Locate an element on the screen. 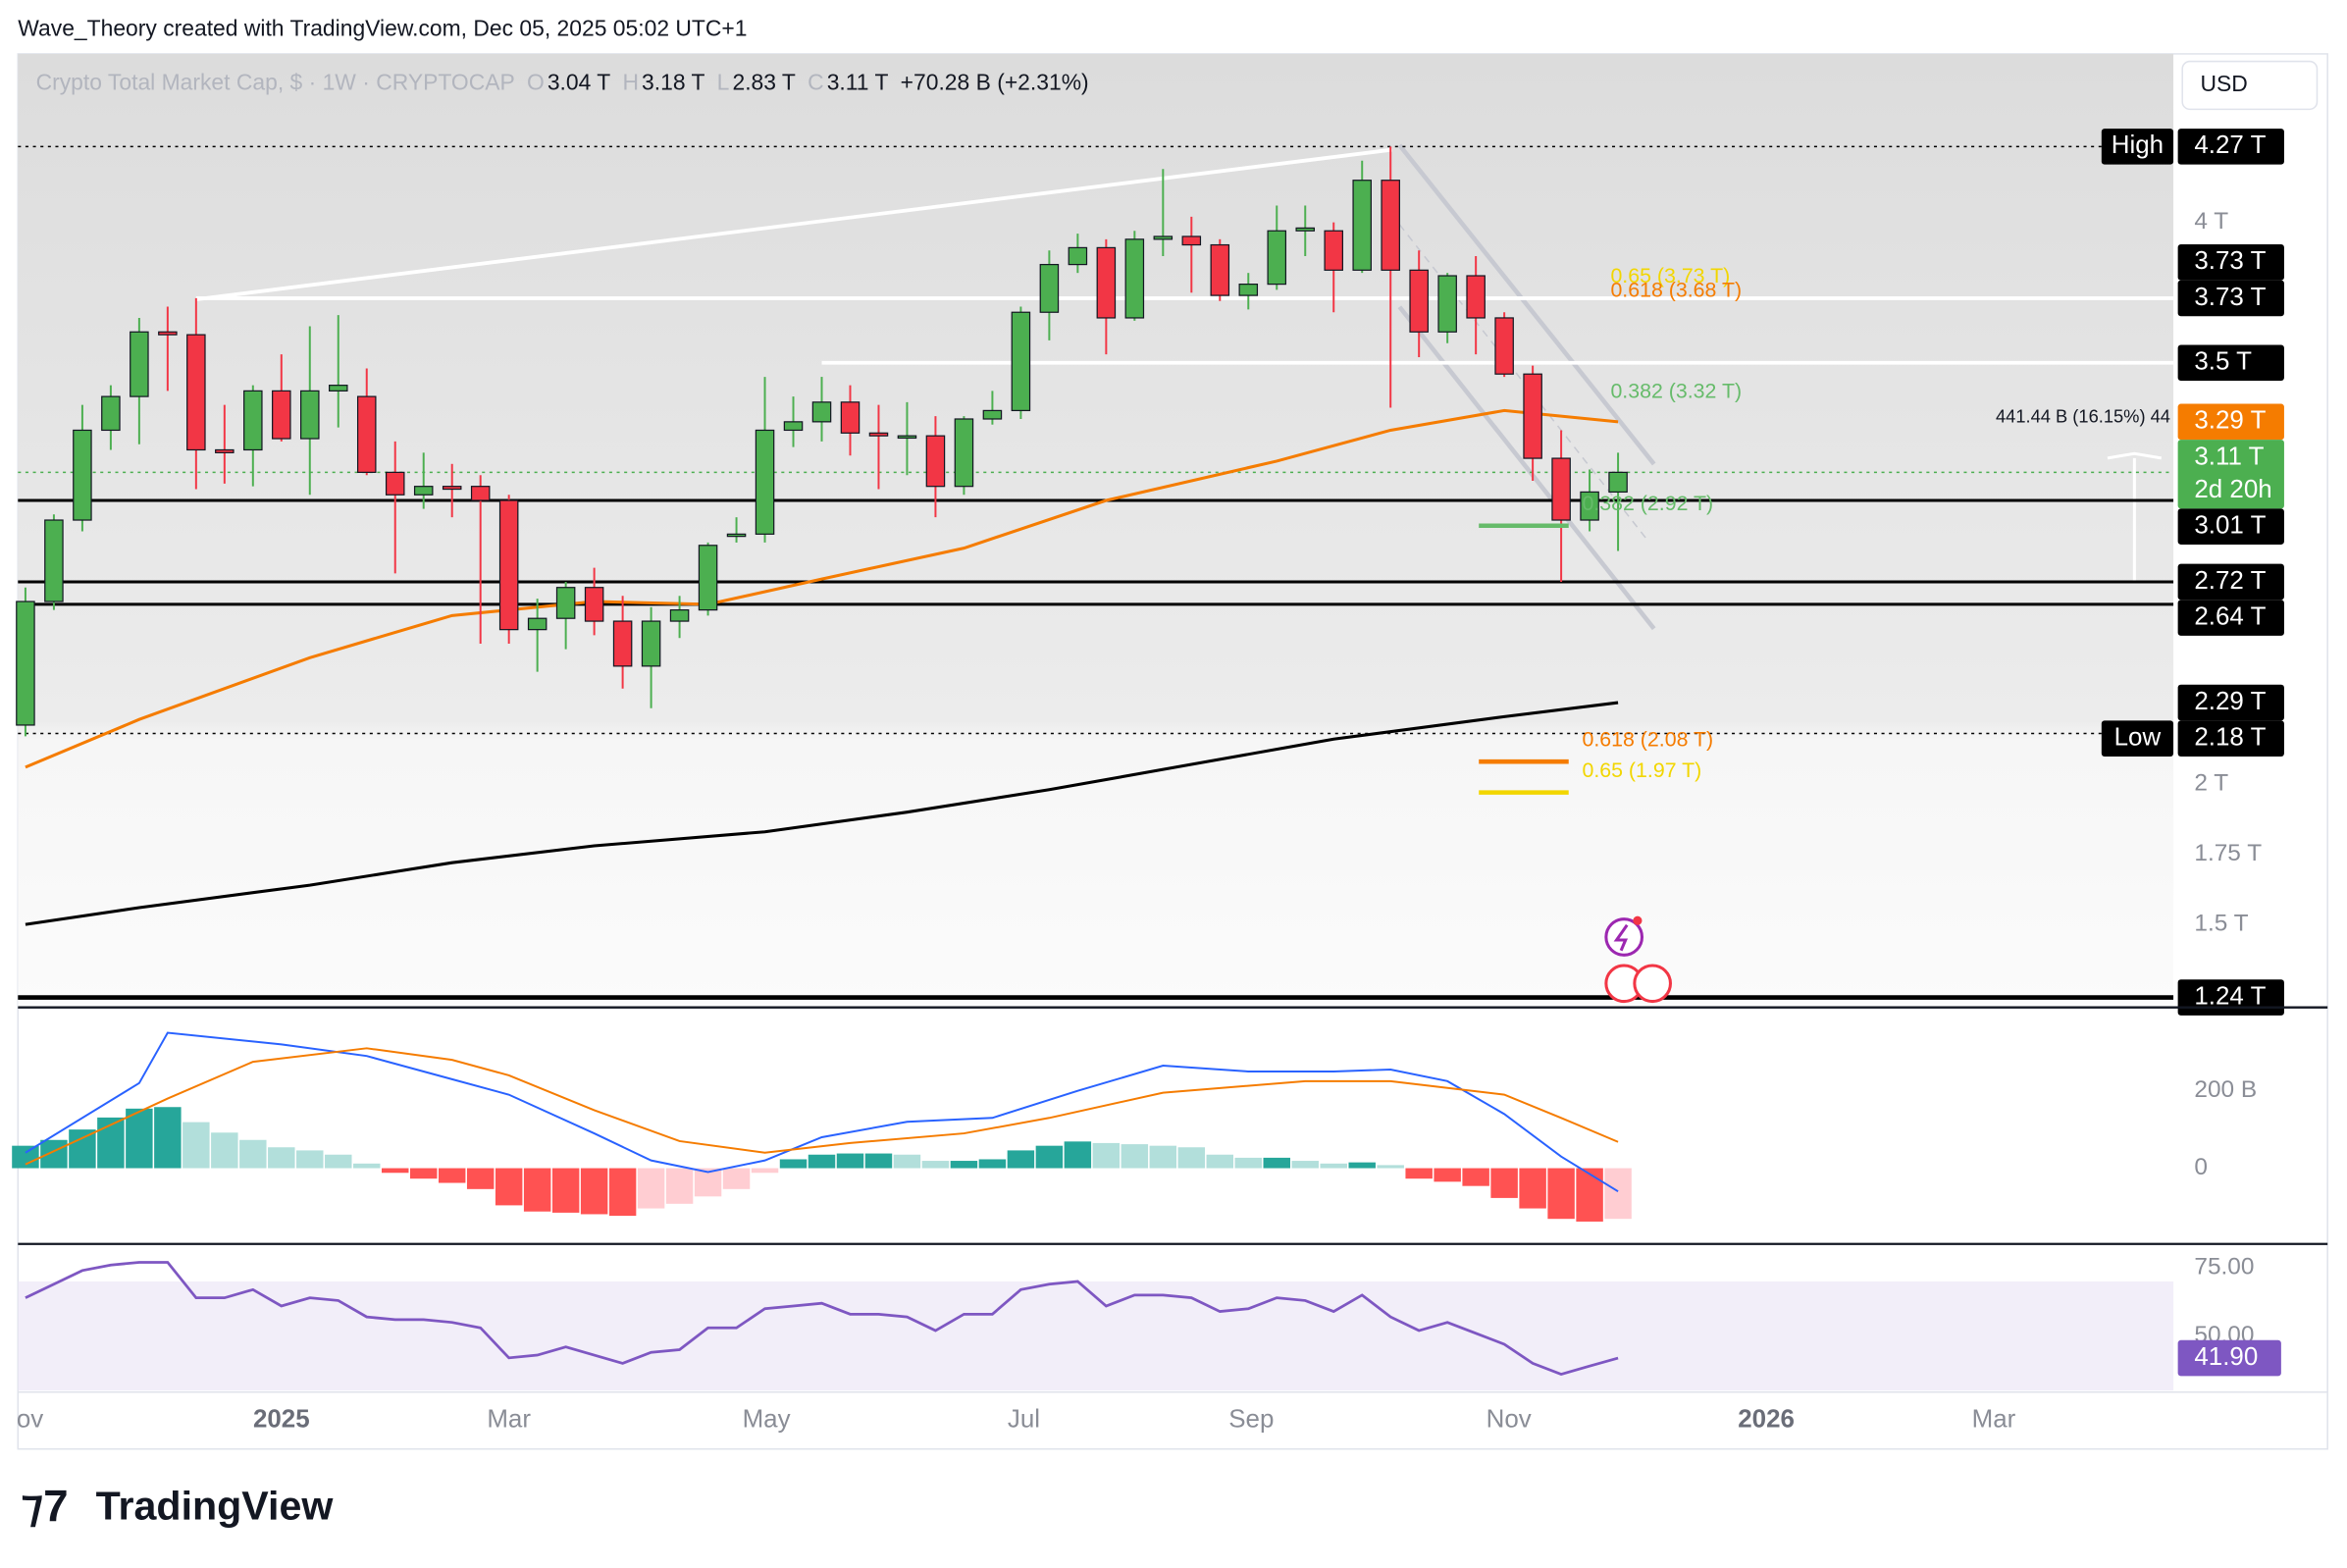 The image size is (2347, 1568). price-label: 2.18 T is located at coordinates (2230, 738).